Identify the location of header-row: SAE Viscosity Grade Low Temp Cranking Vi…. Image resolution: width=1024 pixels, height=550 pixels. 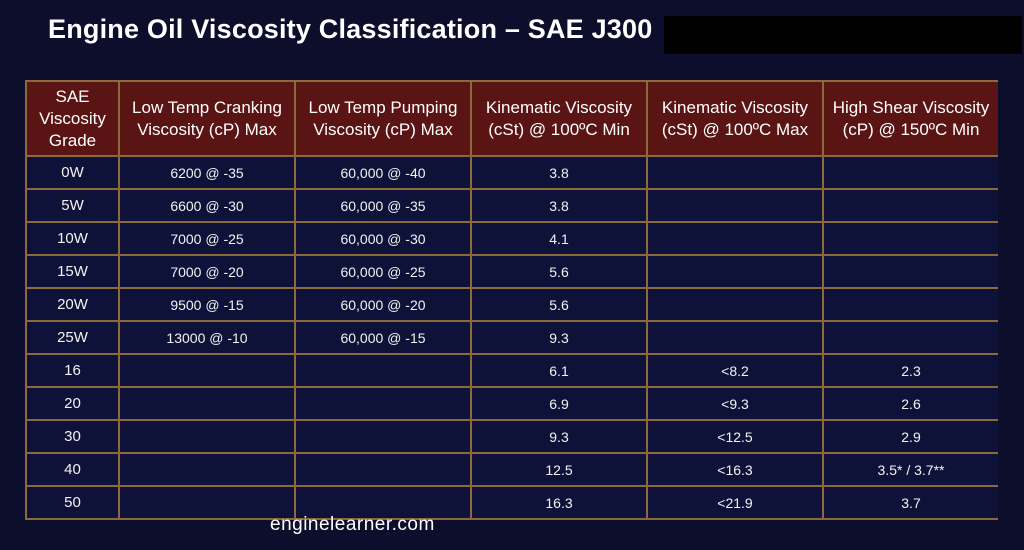
(511, 118).